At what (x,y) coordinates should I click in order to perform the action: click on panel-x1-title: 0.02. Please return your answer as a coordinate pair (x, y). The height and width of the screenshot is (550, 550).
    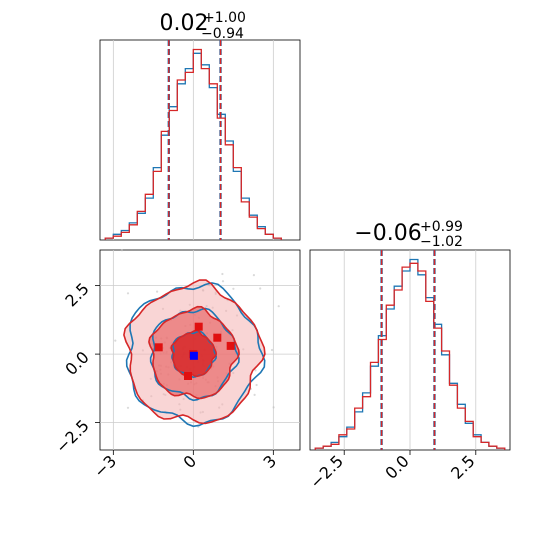
    Looking at the image, I should click on (184, 23).